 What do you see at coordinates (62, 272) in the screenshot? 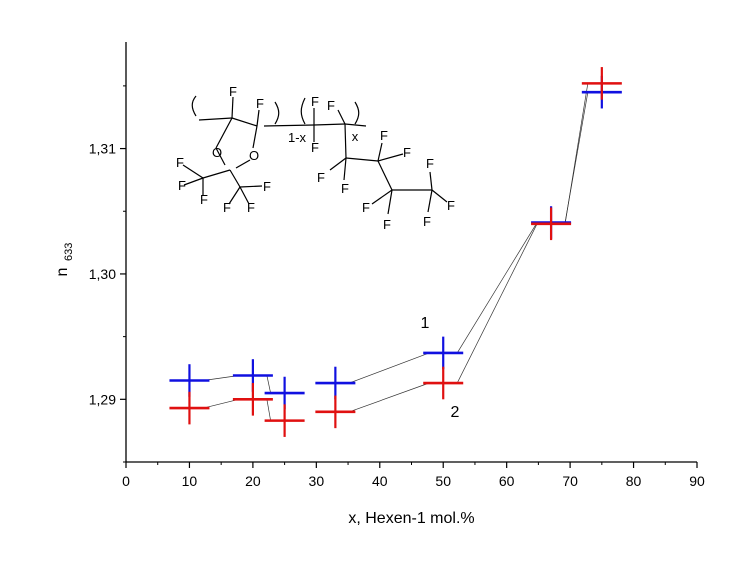
I see `y-axis-label: n` at bounding box center [62, 272].